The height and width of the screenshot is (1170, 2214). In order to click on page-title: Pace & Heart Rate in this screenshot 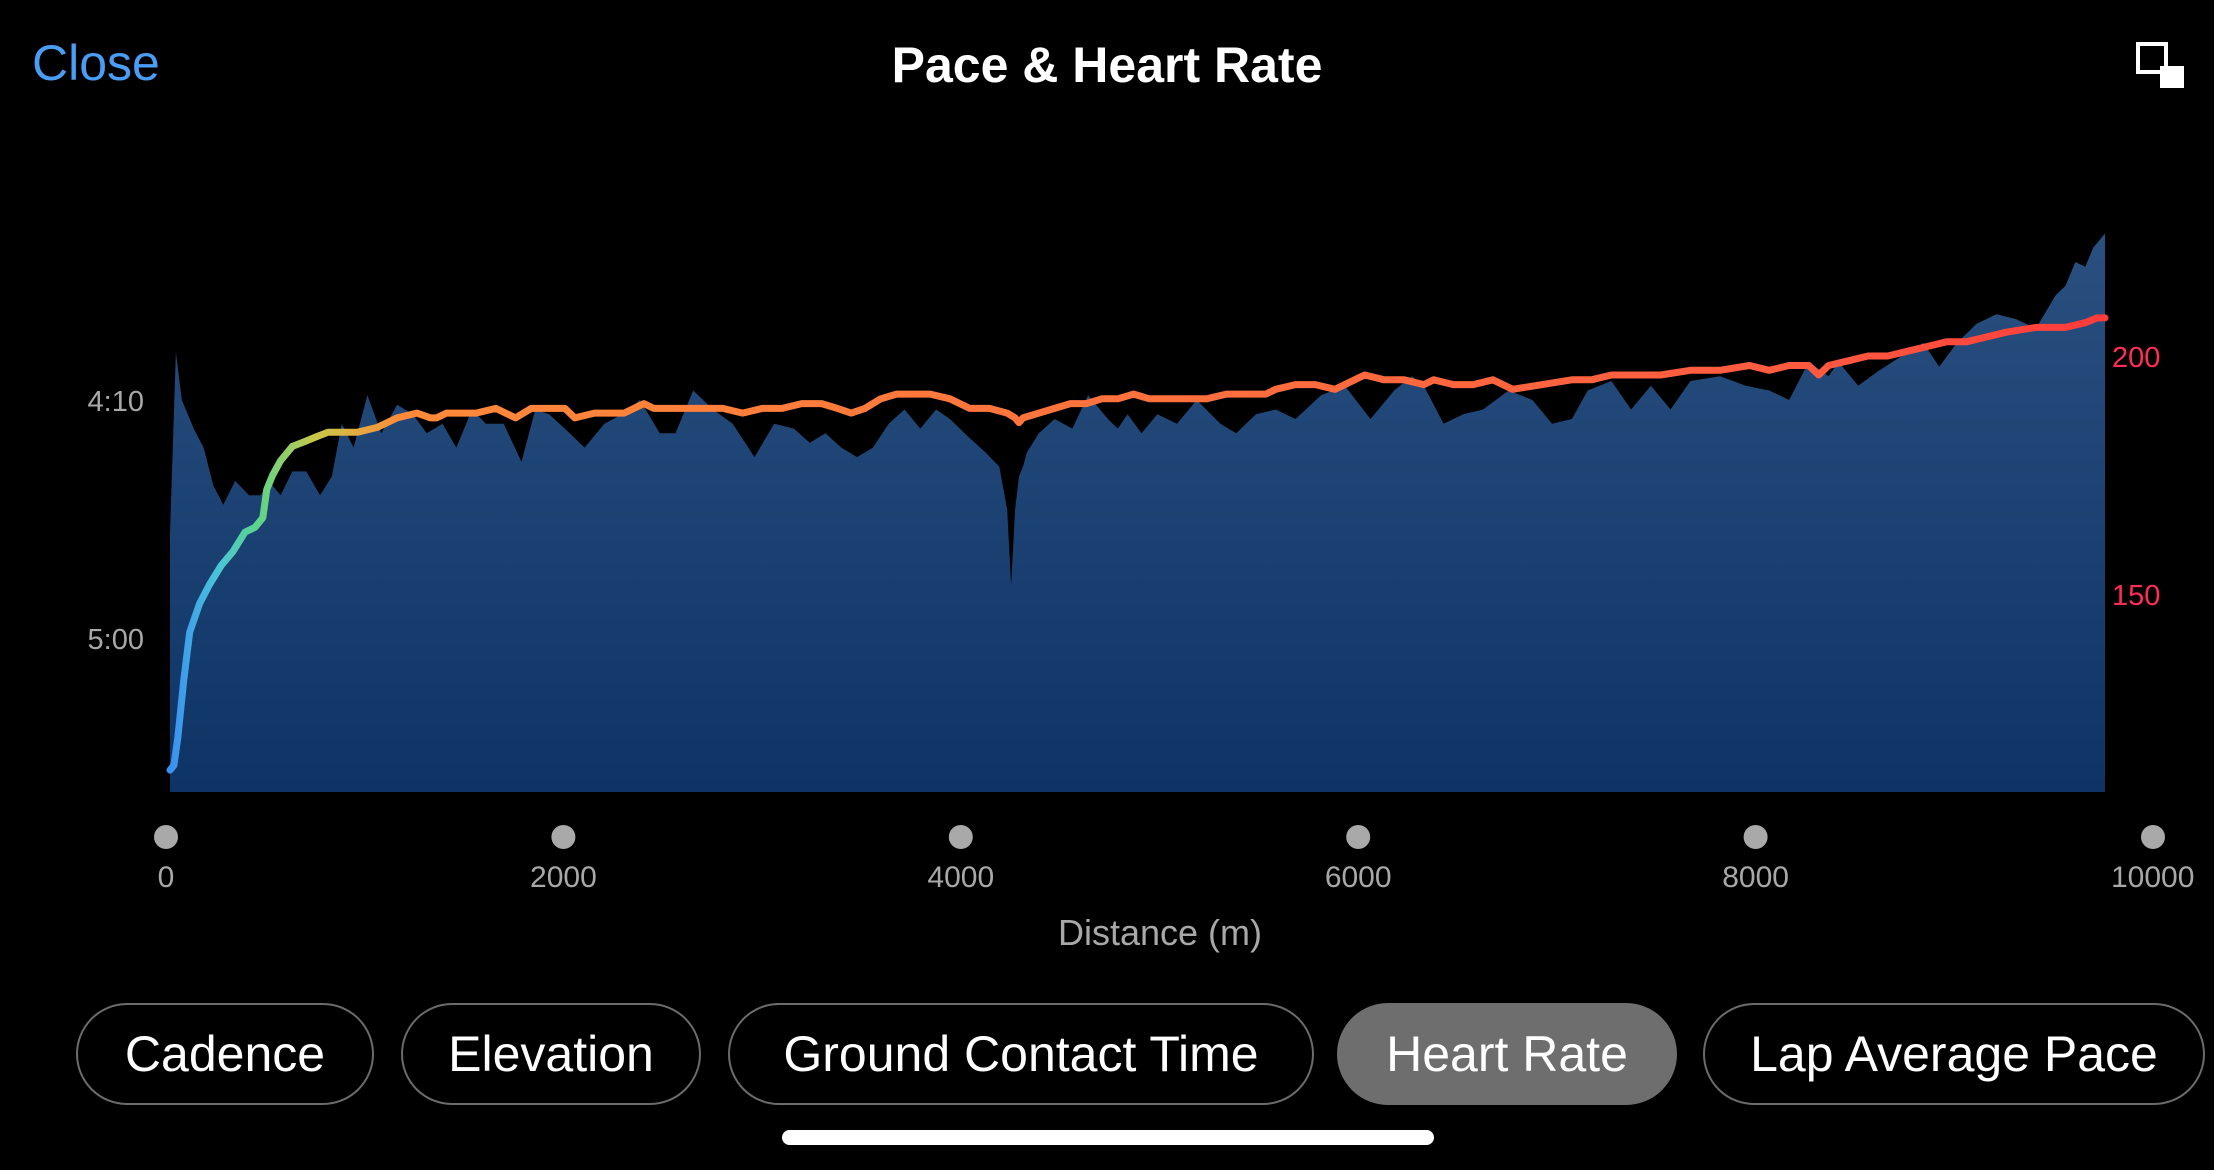, I will do `click(1107, 65)`.